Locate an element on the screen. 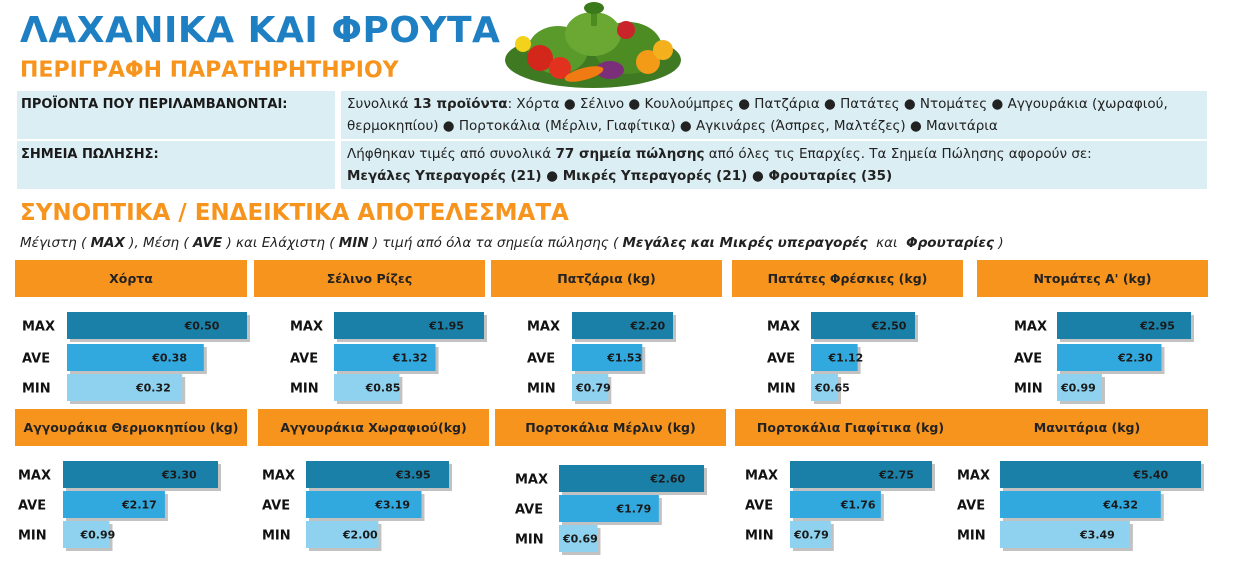 The width and height of the screenshot is (1234, 561). value-label: €0.32 is located at coordinates (153, 388).